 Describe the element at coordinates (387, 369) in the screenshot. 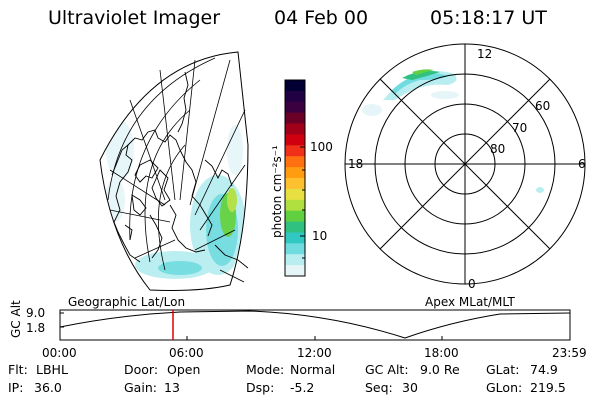

I see `meta-gcalt-label: GC Alt:` at that location.